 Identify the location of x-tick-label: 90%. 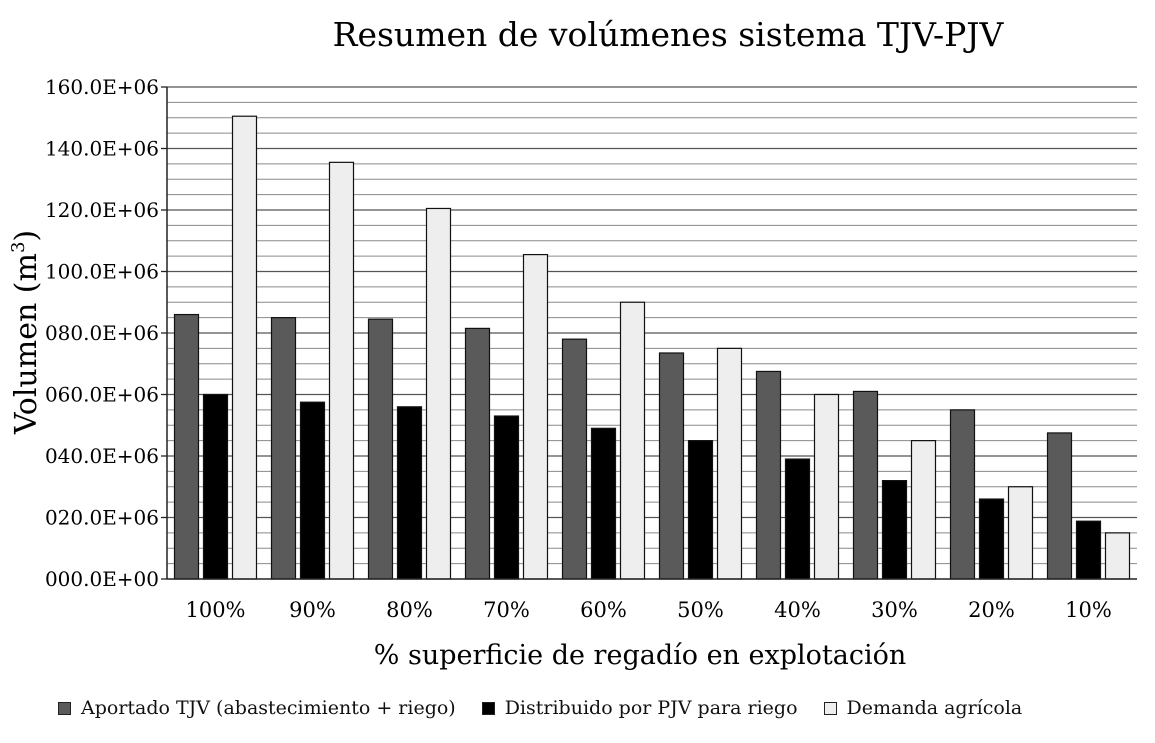
(312, 610).